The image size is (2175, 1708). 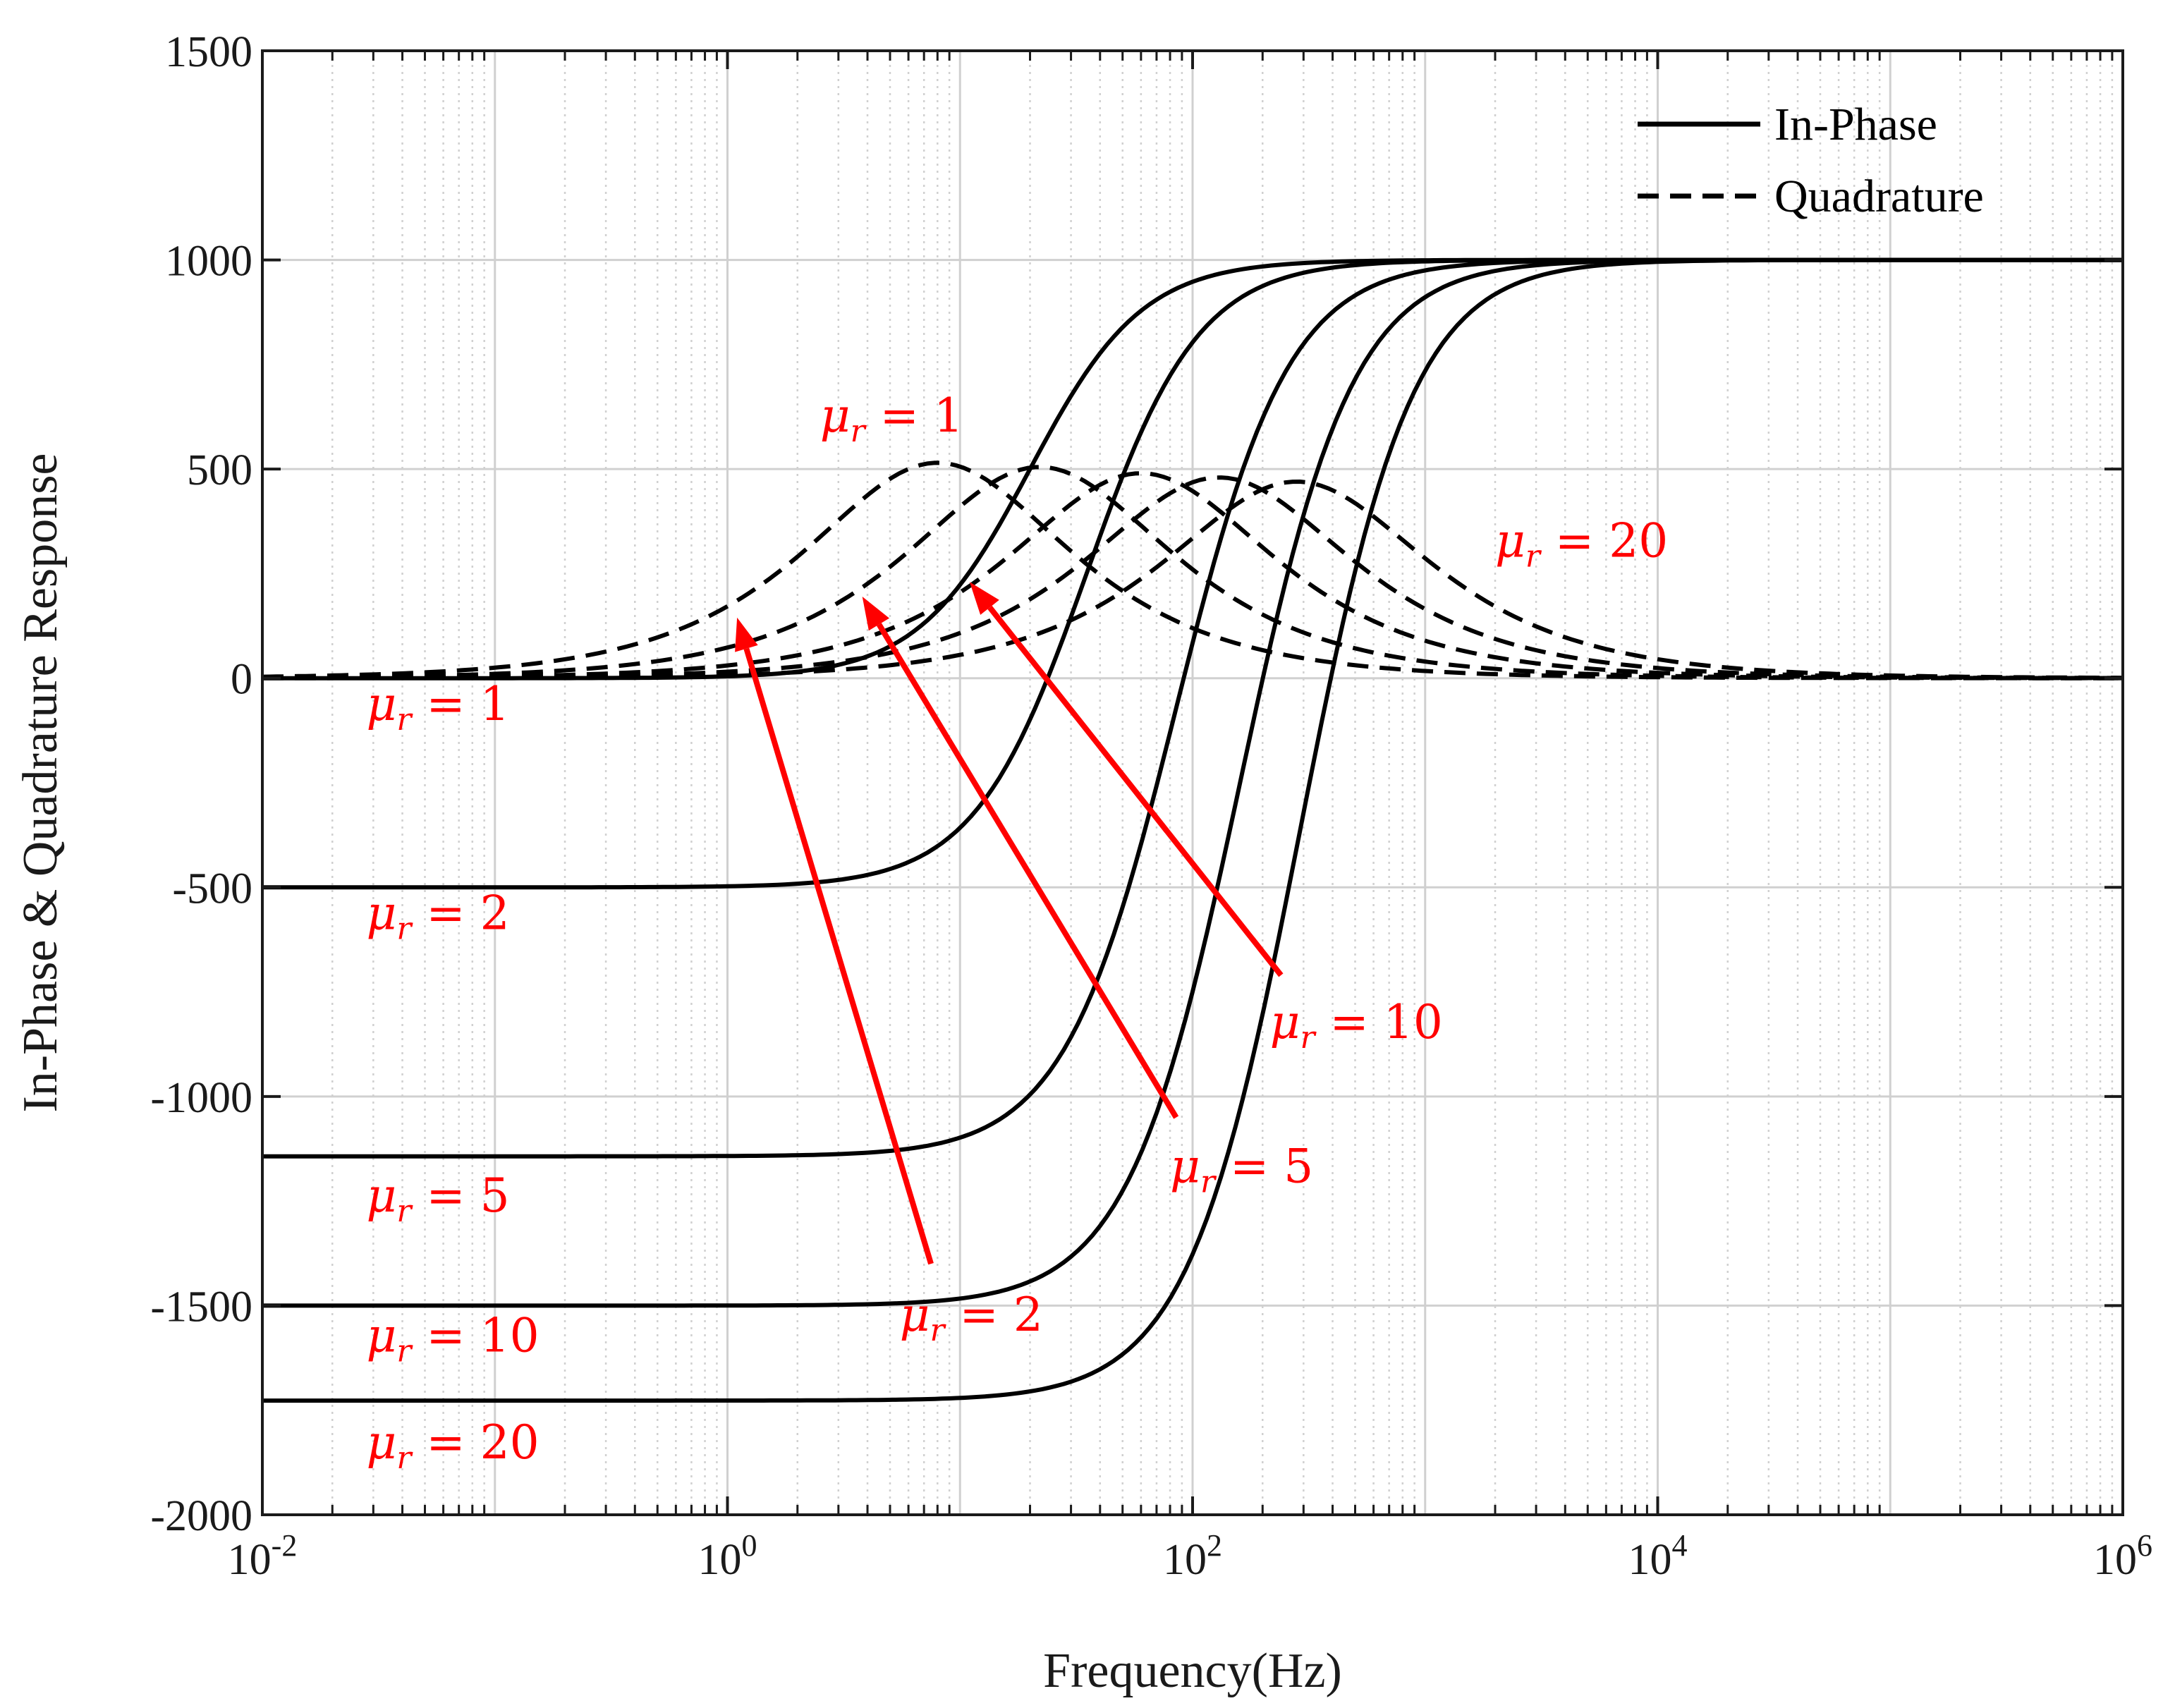 What do you see at coordinates (1879, 196) in the screenshot?
I see `legend-label-quadrature: Quadrature` at bounding box center [1879, 196].